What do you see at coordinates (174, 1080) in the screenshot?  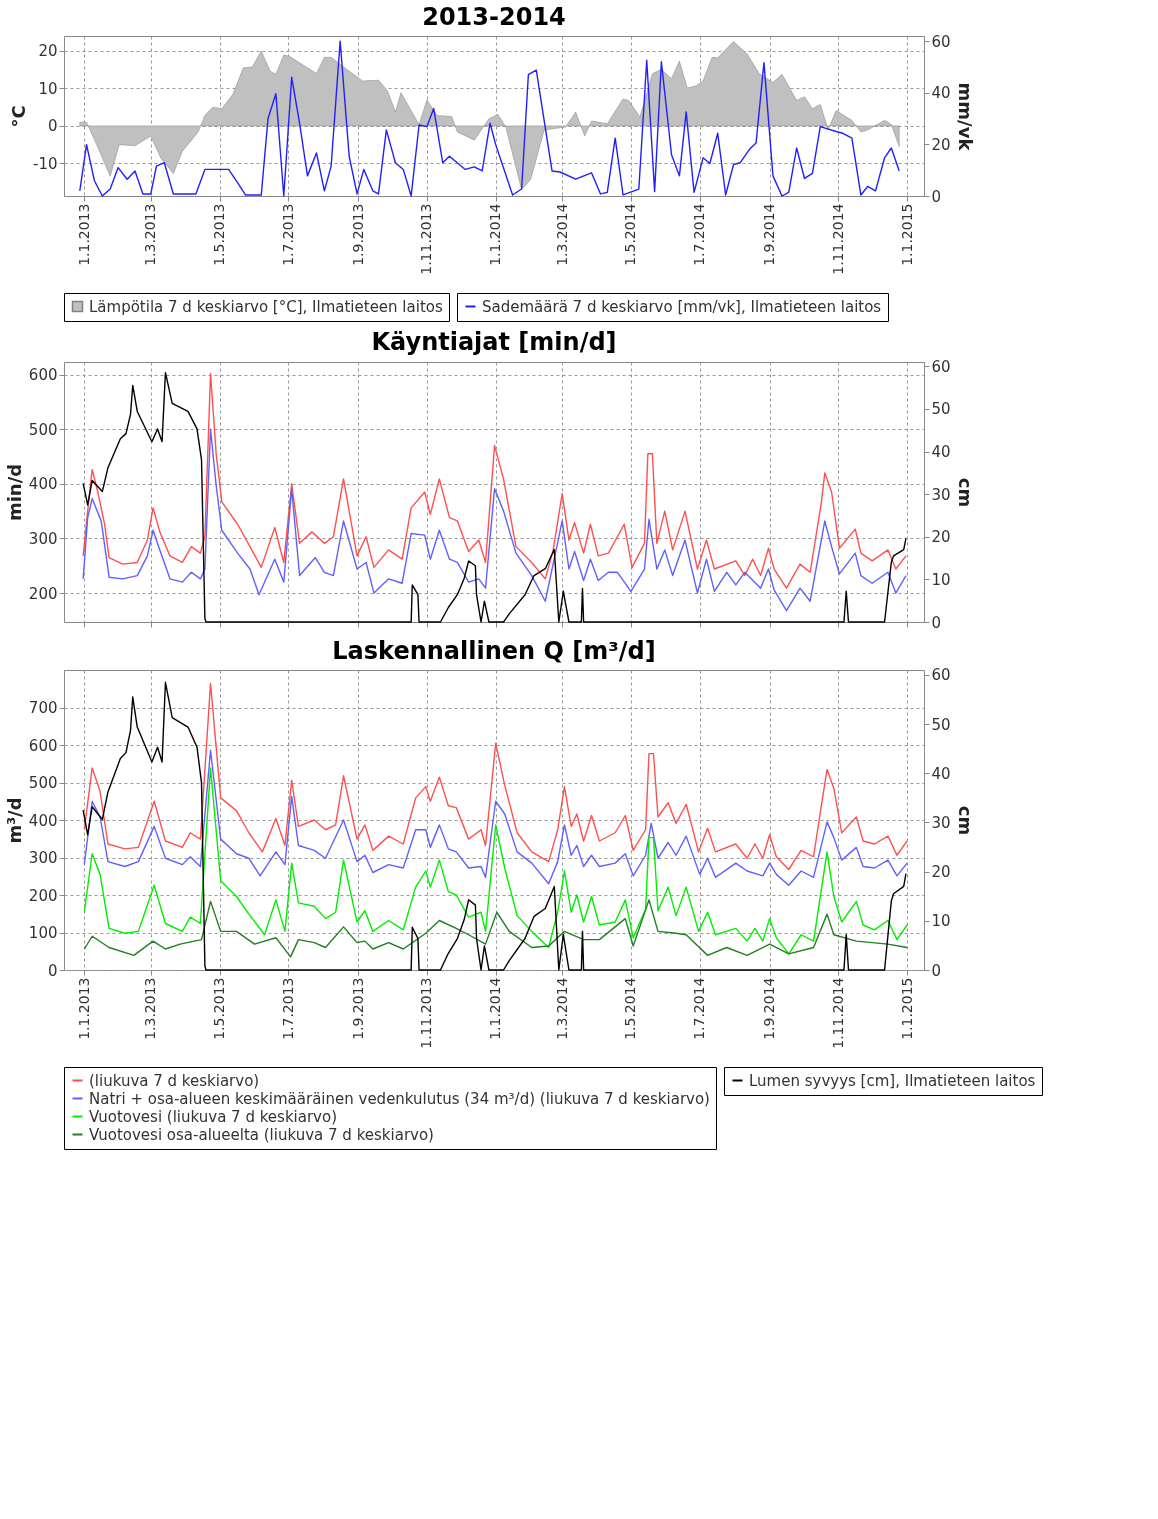 I see `legend-label: (liukuva 7 d keskiarvo)` at bounding box center [174, 1080].